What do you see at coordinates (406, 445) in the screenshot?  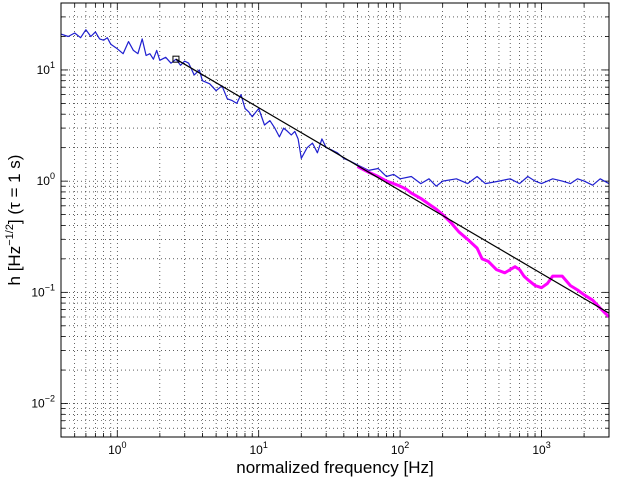 I see `x-tick-label-exponent: 2` at bounding box center [406, 445].